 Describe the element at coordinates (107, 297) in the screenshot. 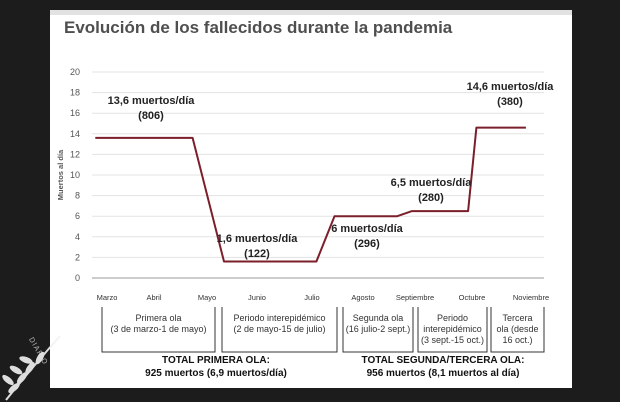

I see `x-tick-label: Marzo` at that location.